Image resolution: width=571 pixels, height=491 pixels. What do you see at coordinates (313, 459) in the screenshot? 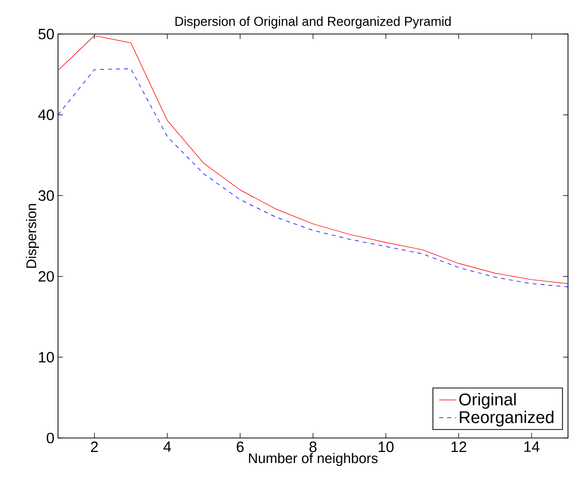
I see `x-axis-title: Number of neighbors` at bounding box center [313, 459].